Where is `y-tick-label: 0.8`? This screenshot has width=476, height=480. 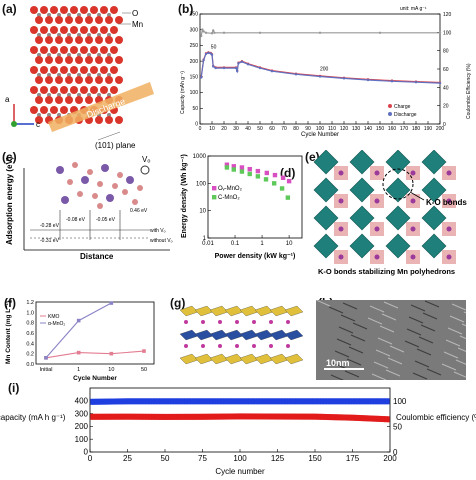
y-tick-label: 0.8 is located at coordinates (30, 324).